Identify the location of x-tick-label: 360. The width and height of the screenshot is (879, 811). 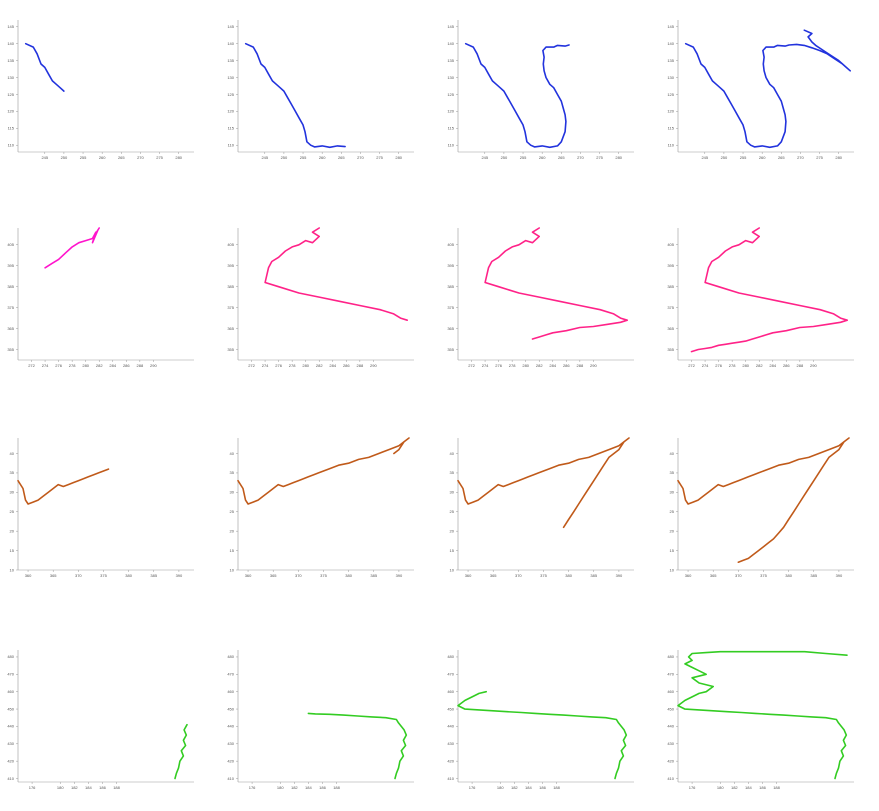
(688, 575).